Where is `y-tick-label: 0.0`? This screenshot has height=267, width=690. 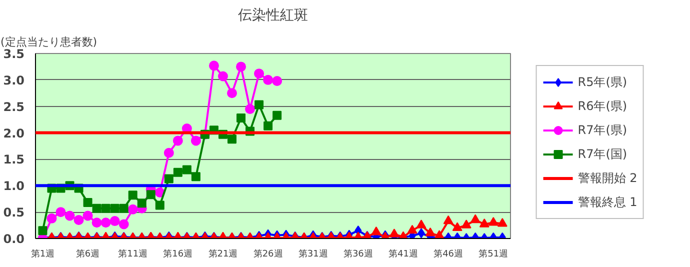
y-tick-label: 0.0 is located at coordinates (14, 239).